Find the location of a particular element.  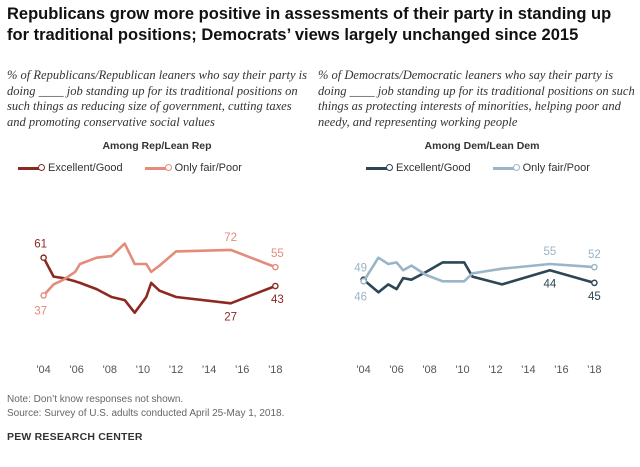

dem-series-only-fair-poor-data-label: 55 is located at coordinates (549, 252).